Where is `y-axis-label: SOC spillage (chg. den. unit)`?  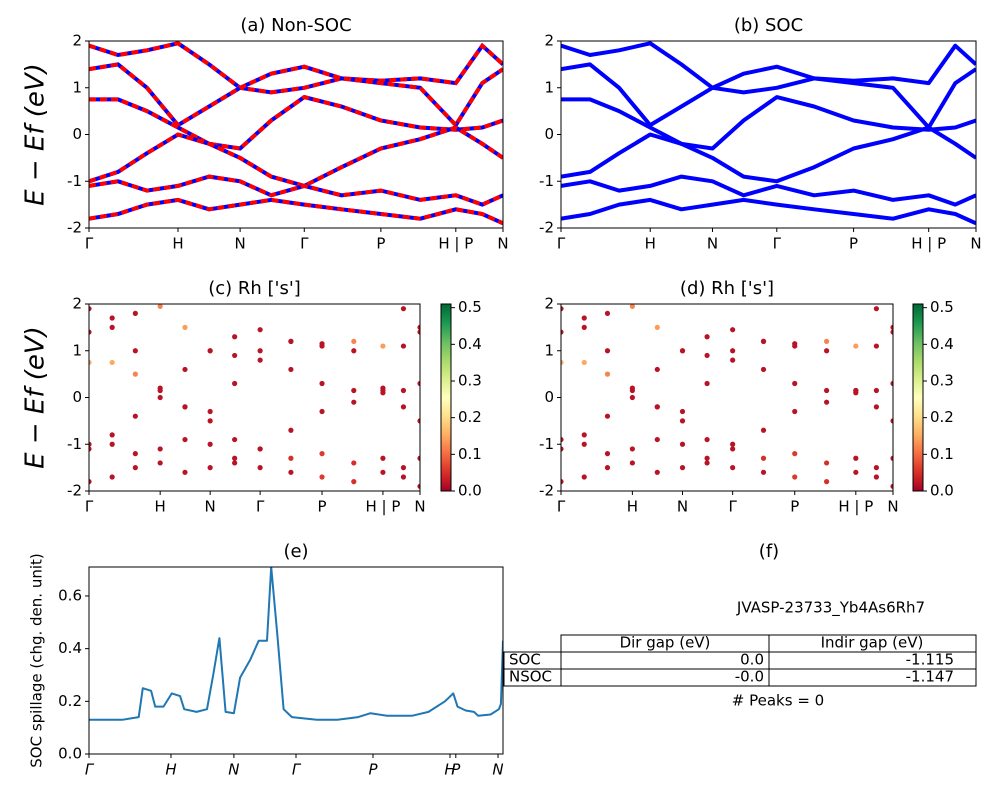
y-axis-label: SOC spillage (chg. den. unit) is located at coordinates (37, 660).